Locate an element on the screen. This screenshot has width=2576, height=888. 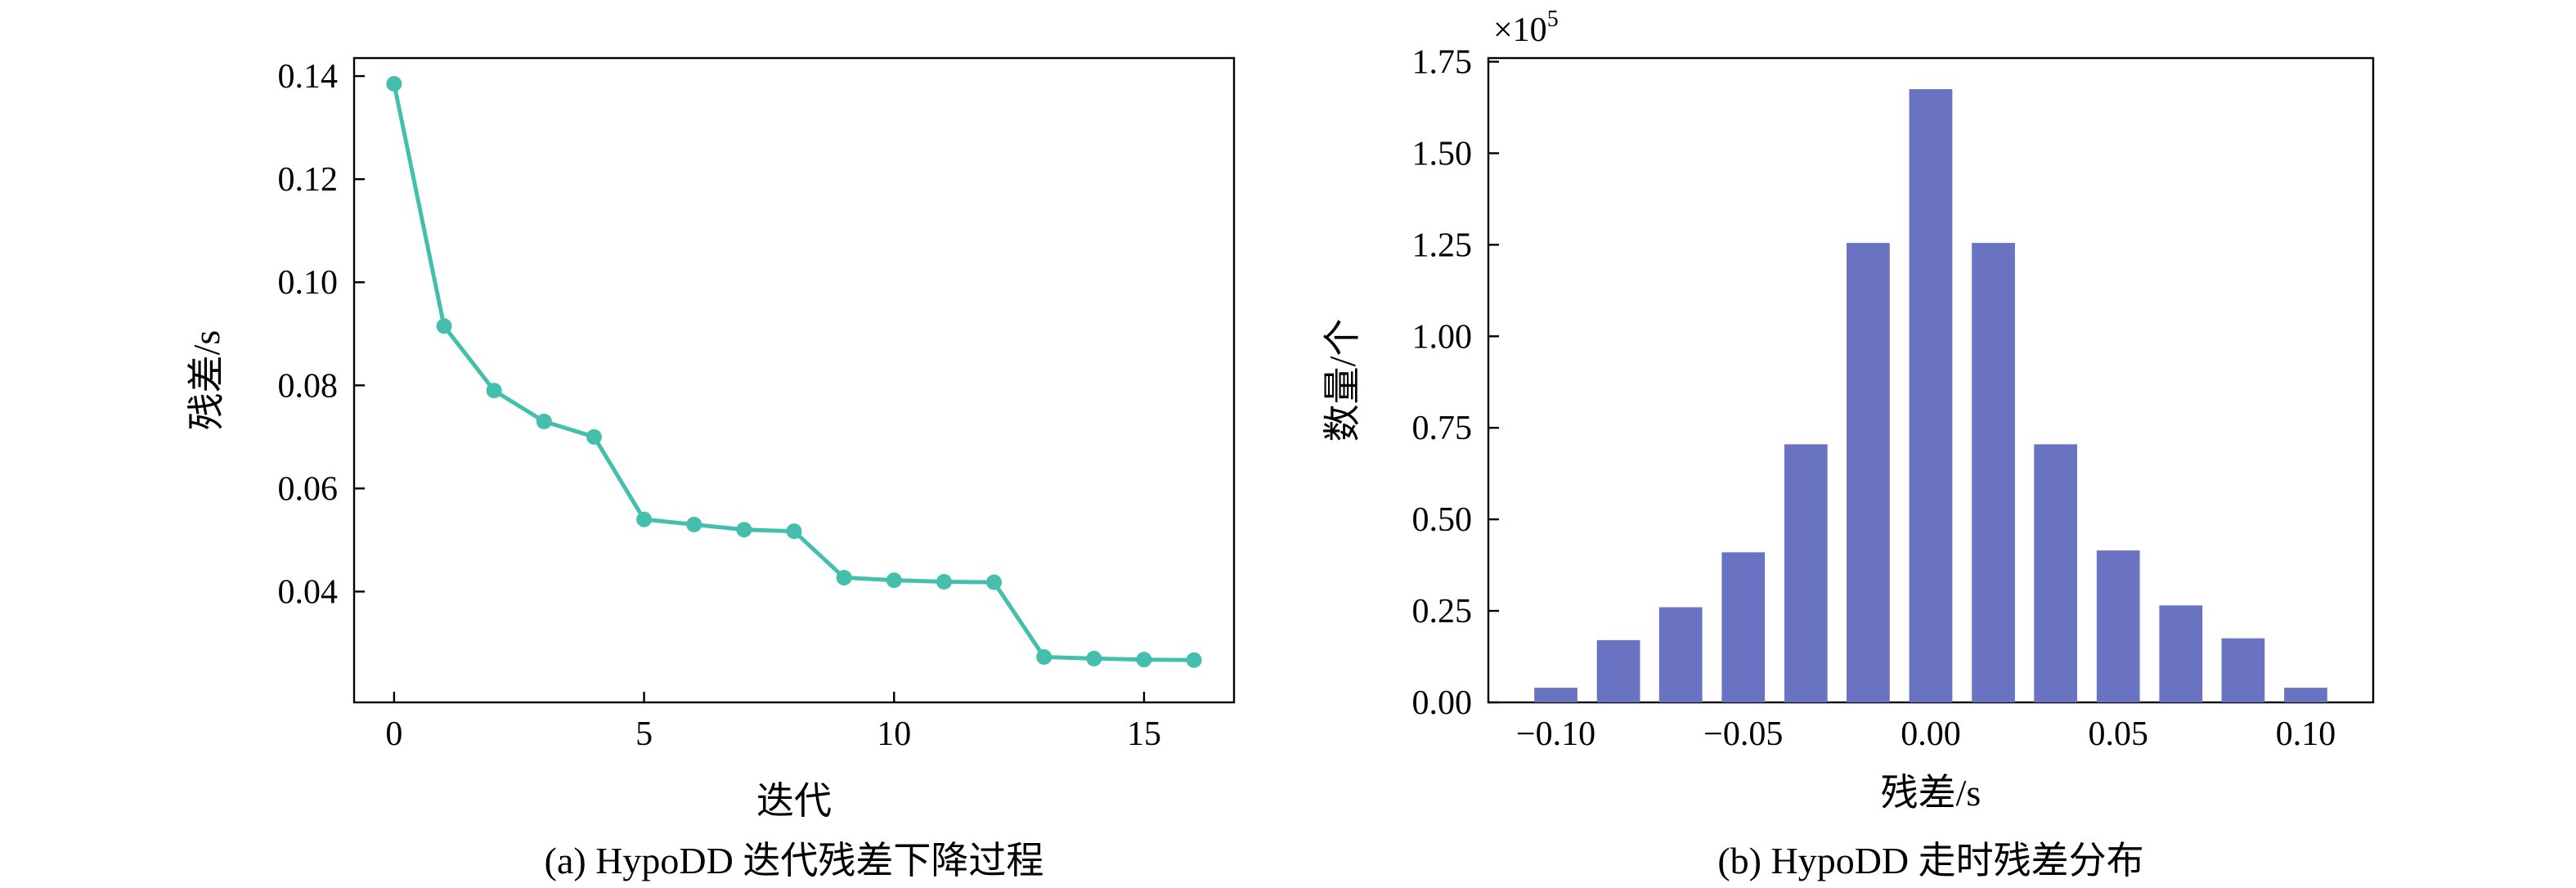
panel-b-y-multiplier-exponent: 5 is located at coordinates (1553, 20).